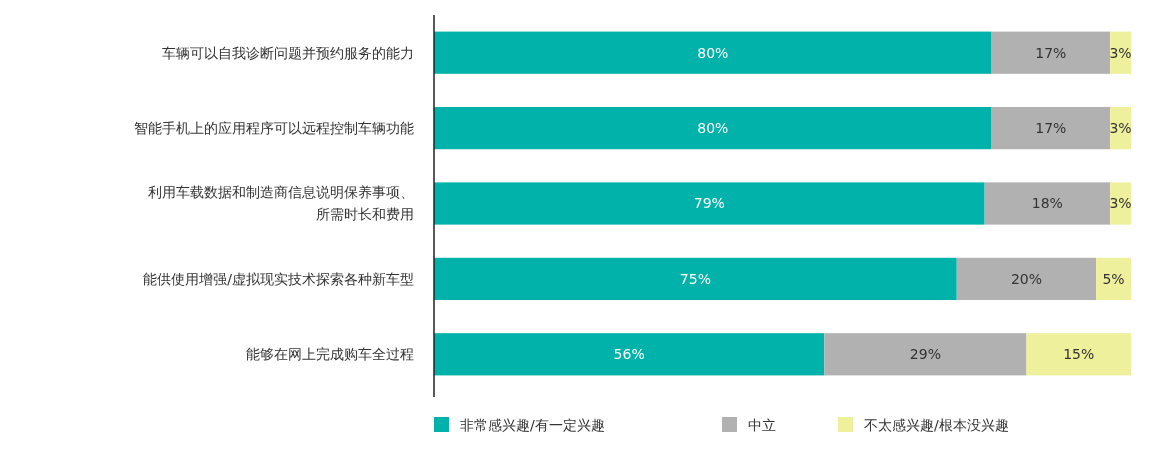 This screenshot has width=1157, height=452. I want to click on data-label: 56%, so click(629, 354).